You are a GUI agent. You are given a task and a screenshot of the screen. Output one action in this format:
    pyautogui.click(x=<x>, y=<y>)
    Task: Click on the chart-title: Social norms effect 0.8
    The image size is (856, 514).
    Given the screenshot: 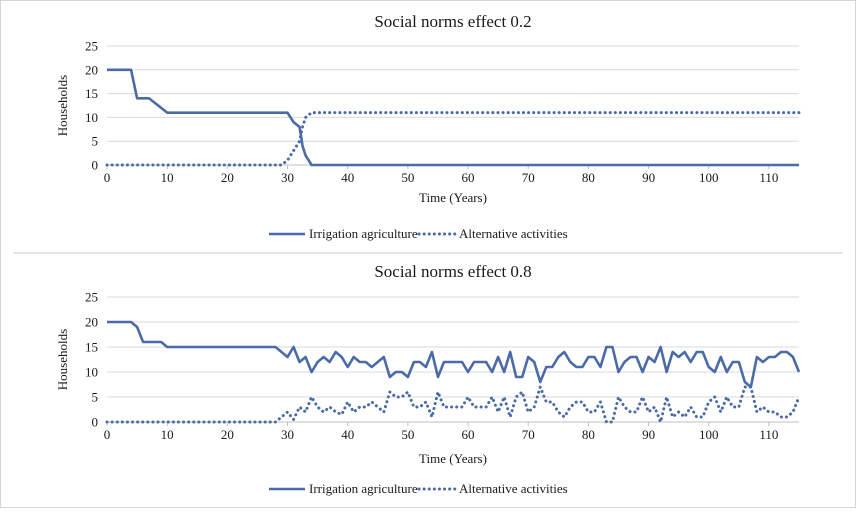 What is the action you would take?
    pyautogui.click(x=452, y=271)
    